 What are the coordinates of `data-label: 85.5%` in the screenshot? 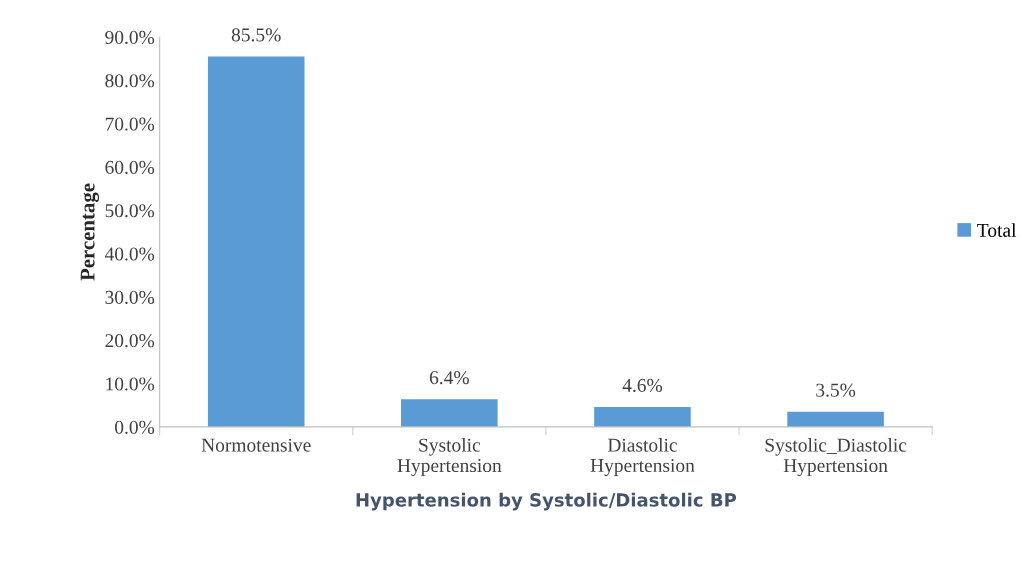 It's located at (256, 35).